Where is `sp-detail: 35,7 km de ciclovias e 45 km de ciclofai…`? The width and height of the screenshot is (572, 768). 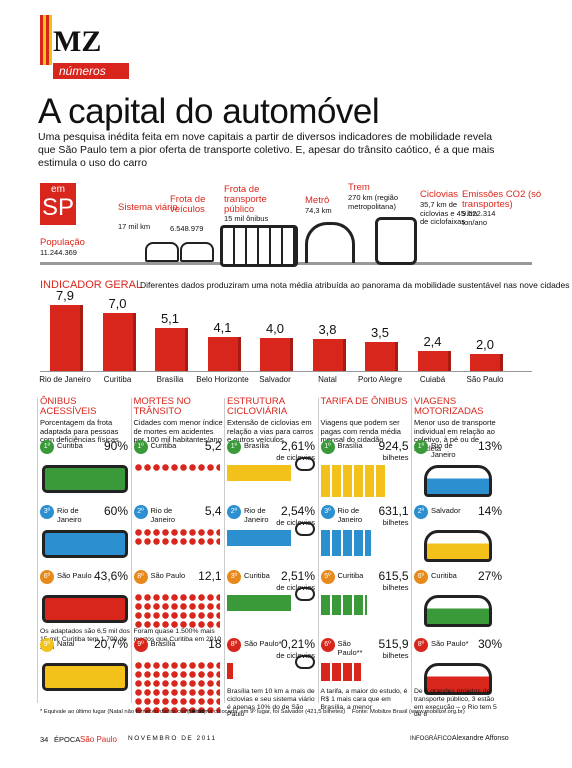 sp-detail: 35,7 km de ciclovias e 45 km de ciclofai… is located at coordinates (449, 213).